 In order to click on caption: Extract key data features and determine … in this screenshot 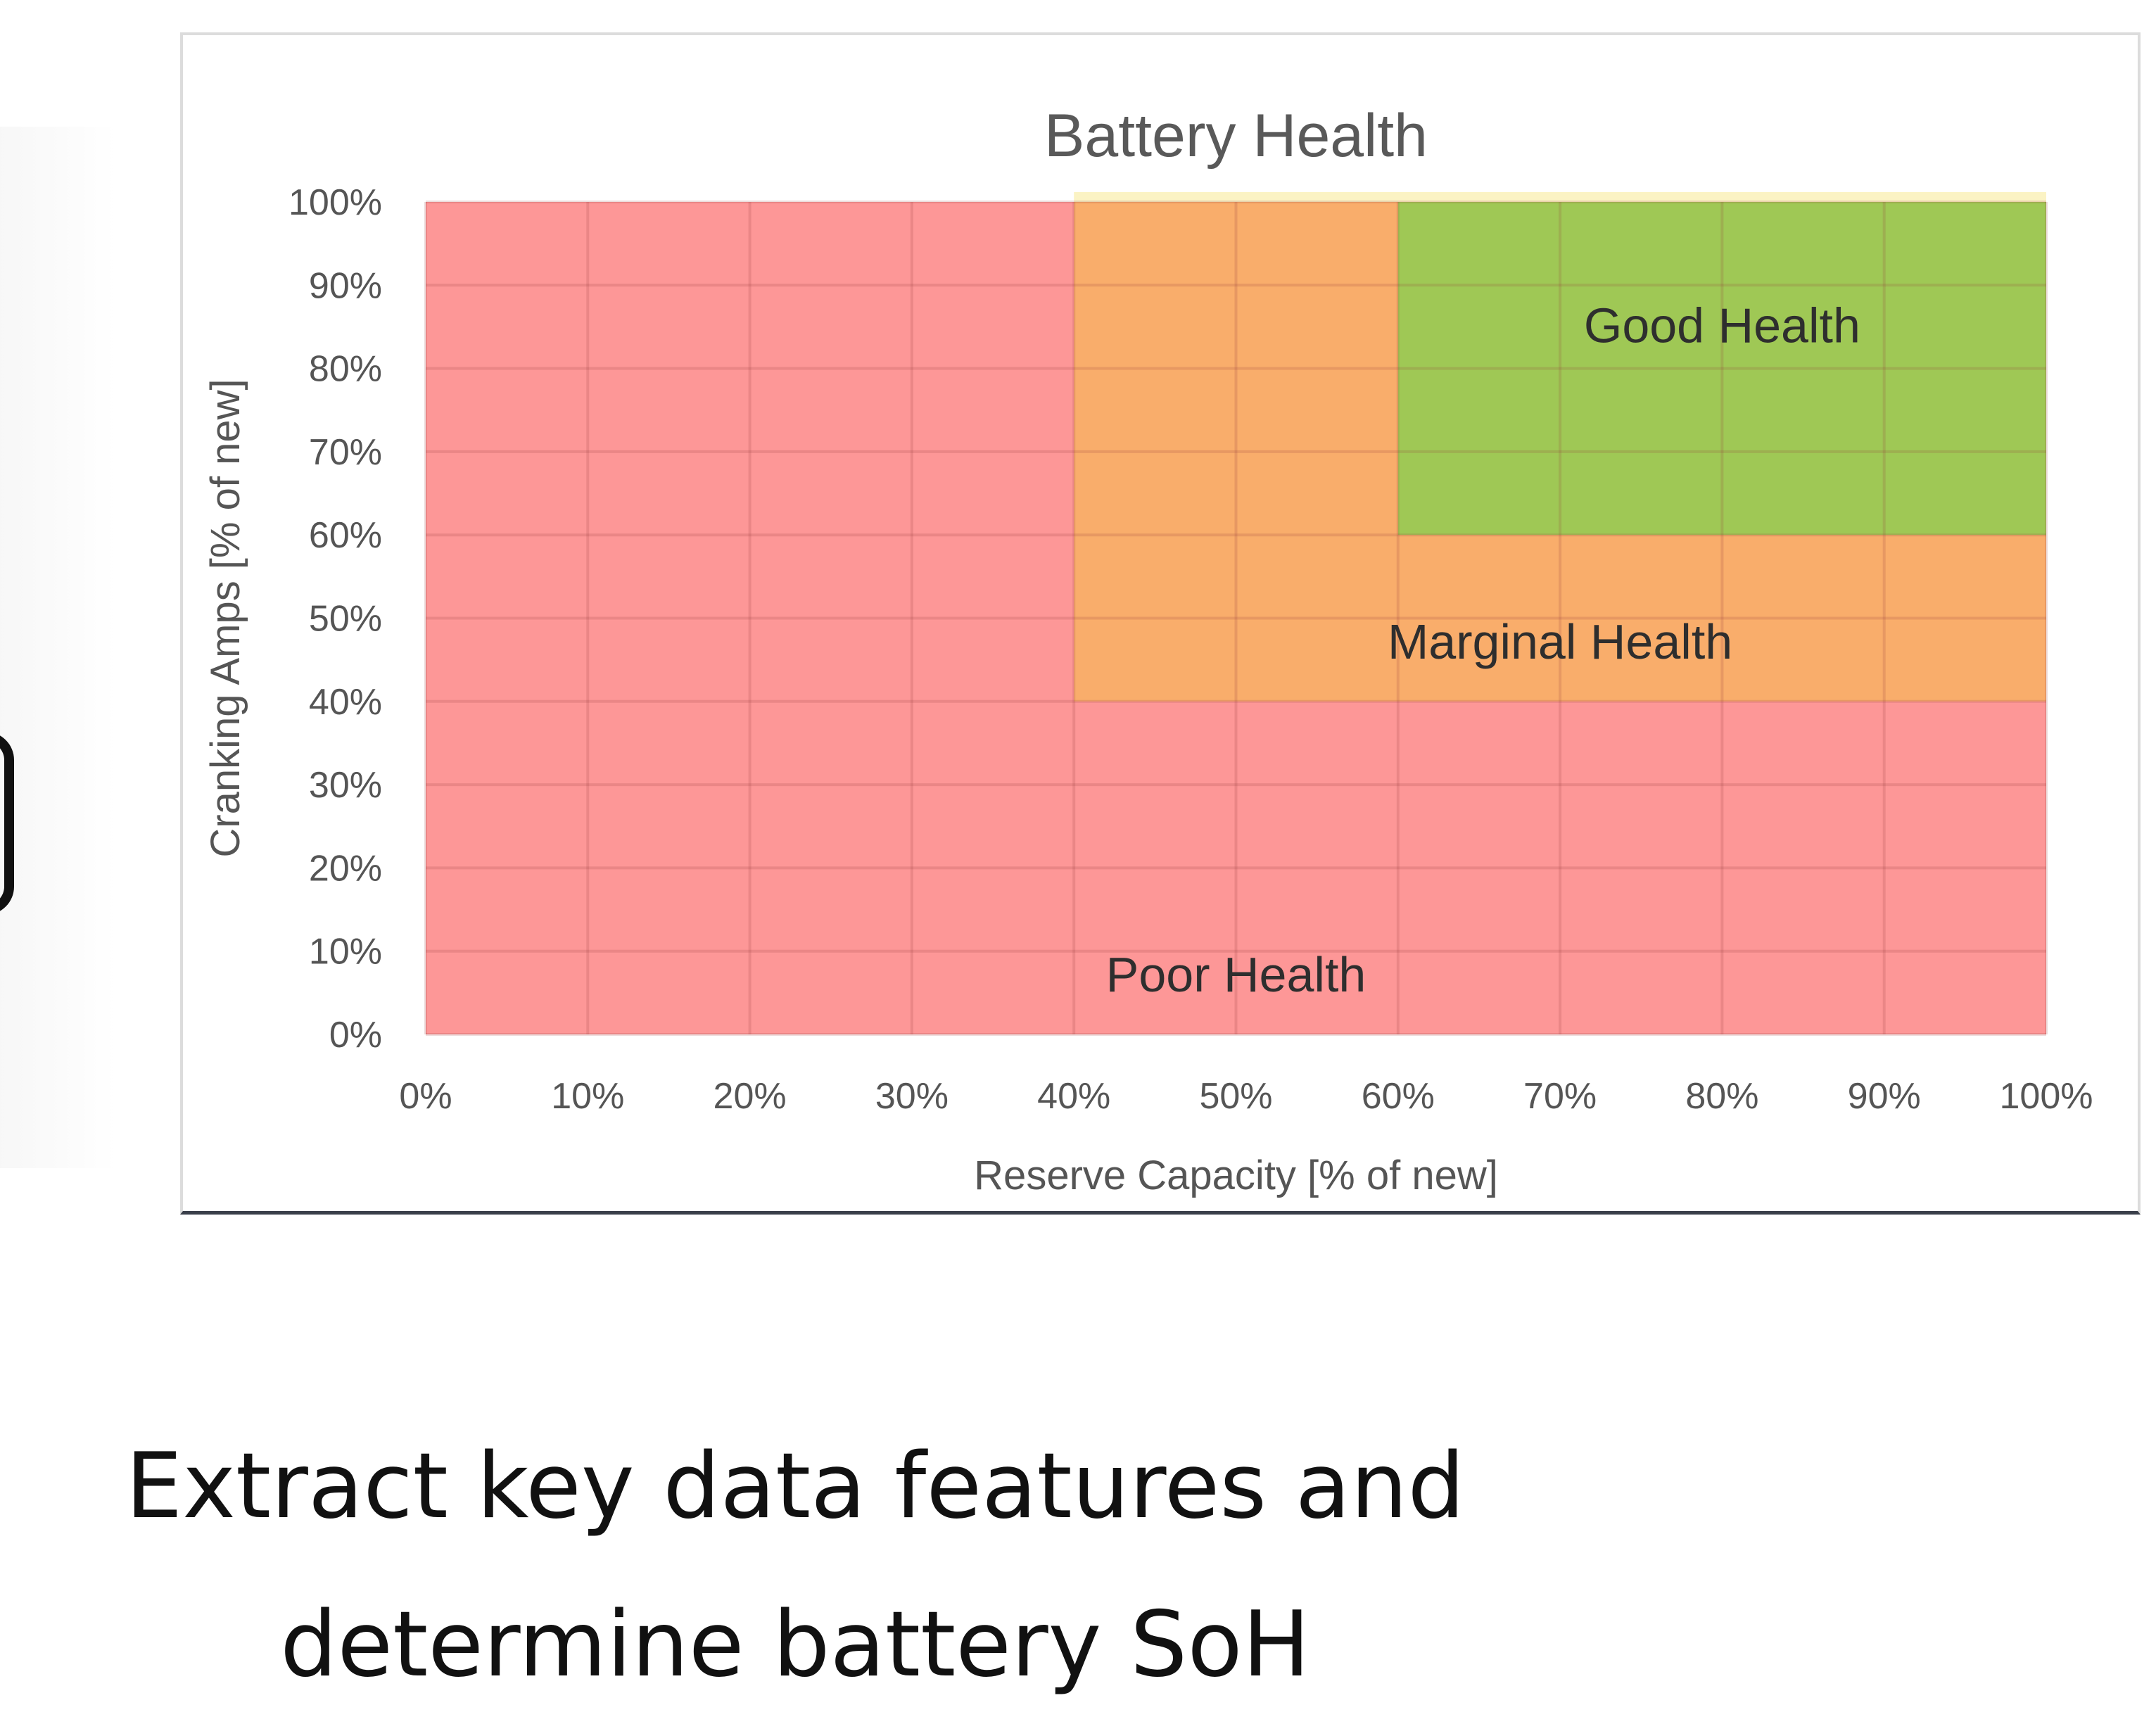, I will do `click(795, 1566)`.